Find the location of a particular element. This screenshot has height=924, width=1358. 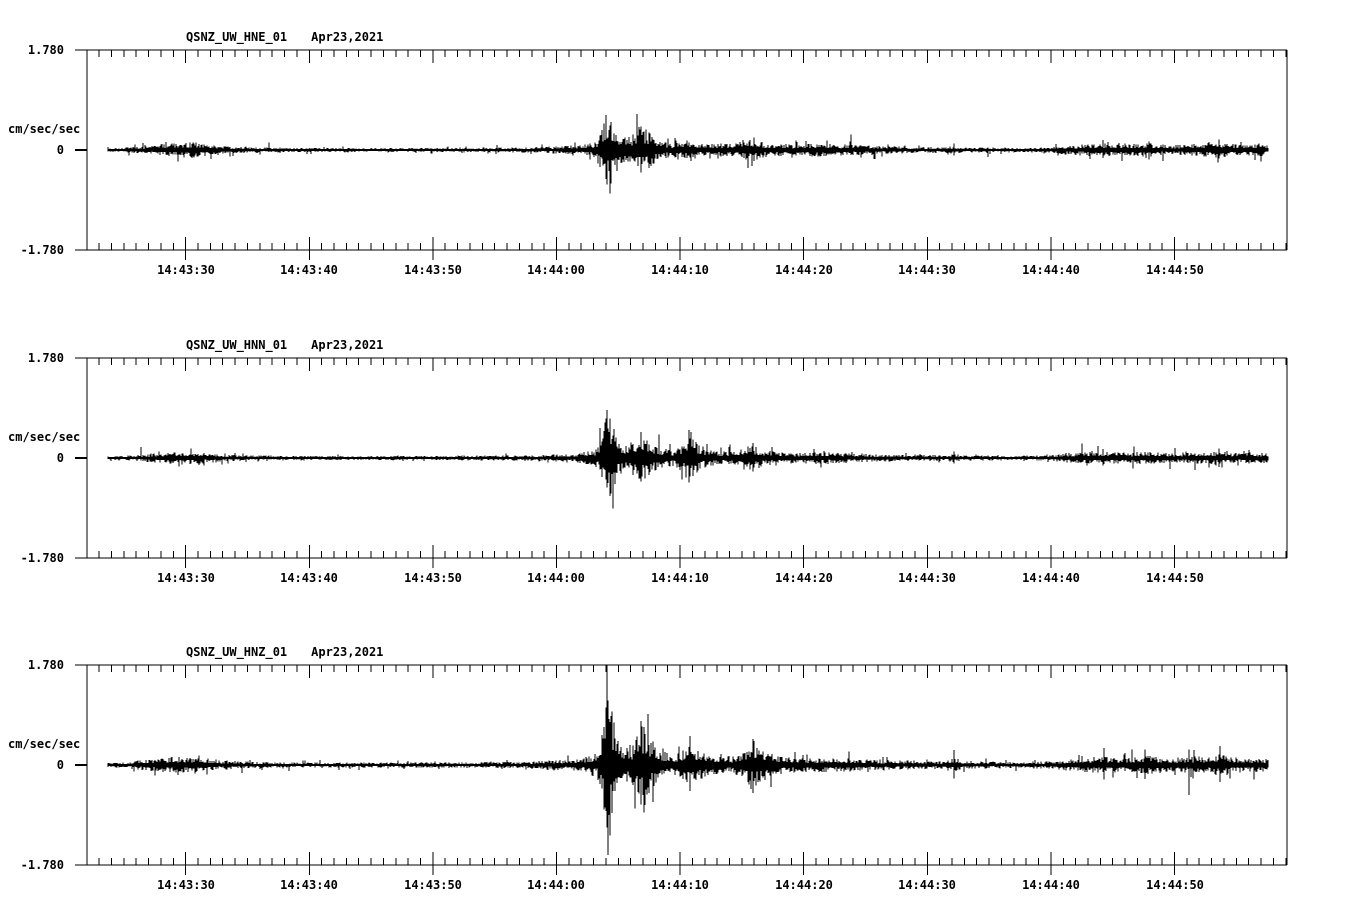

panel-title: QSNZ_UW_HNZ_01 Apr23,2021 is located at coordinates (284, 652).